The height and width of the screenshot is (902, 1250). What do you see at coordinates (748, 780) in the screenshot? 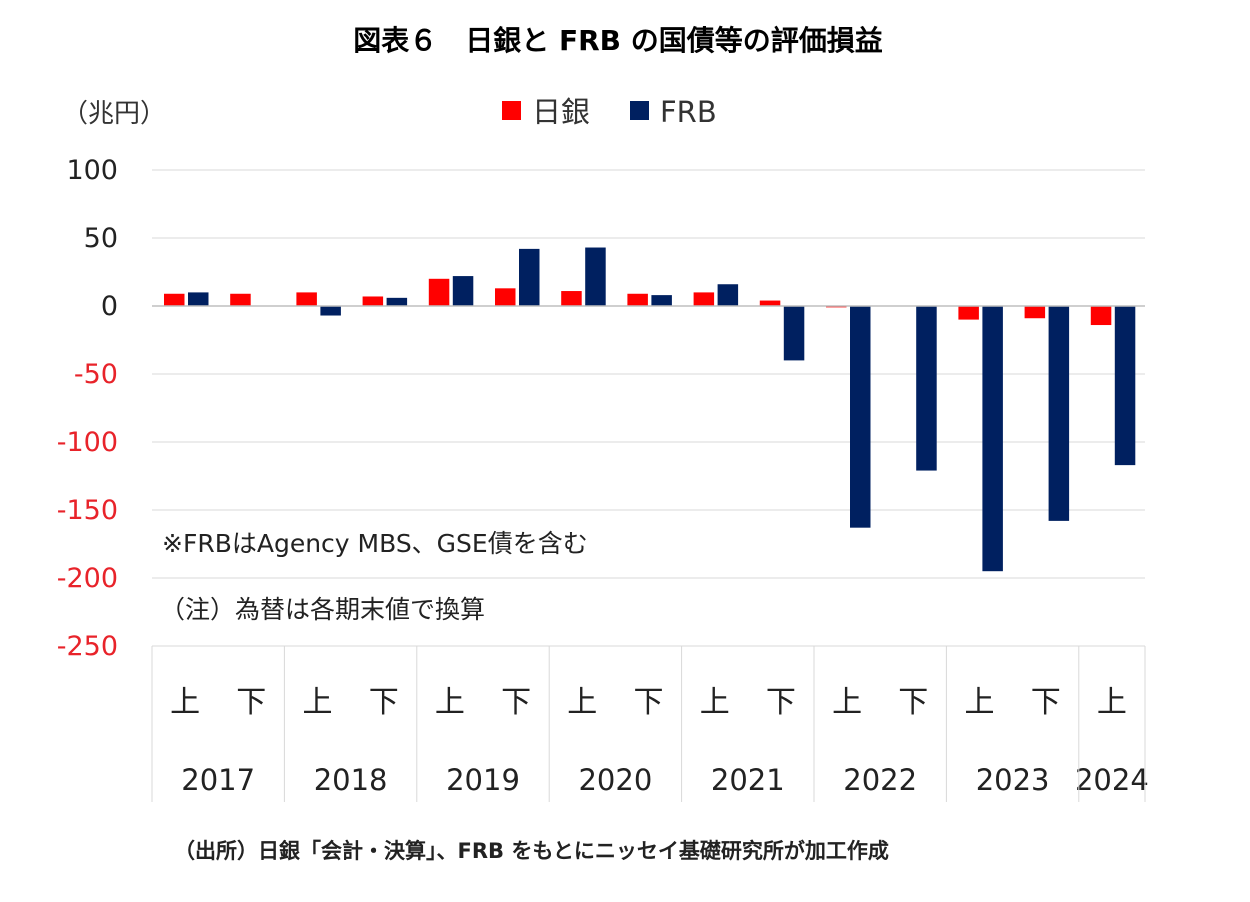
I see `x-year-label: 2021` at bounding box center [748, 780].